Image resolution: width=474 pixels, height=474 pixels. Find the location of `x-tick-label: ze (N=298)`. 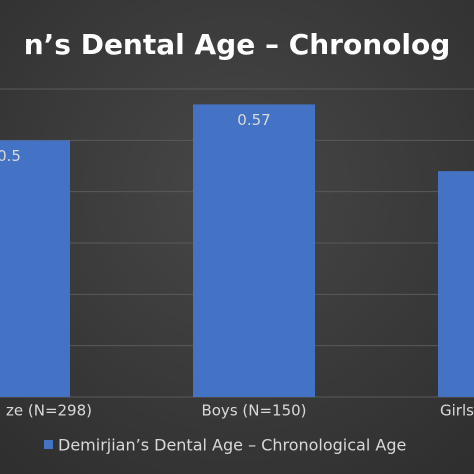

x-tick-label: ze (N=298) is located at coordinates (49, 411).